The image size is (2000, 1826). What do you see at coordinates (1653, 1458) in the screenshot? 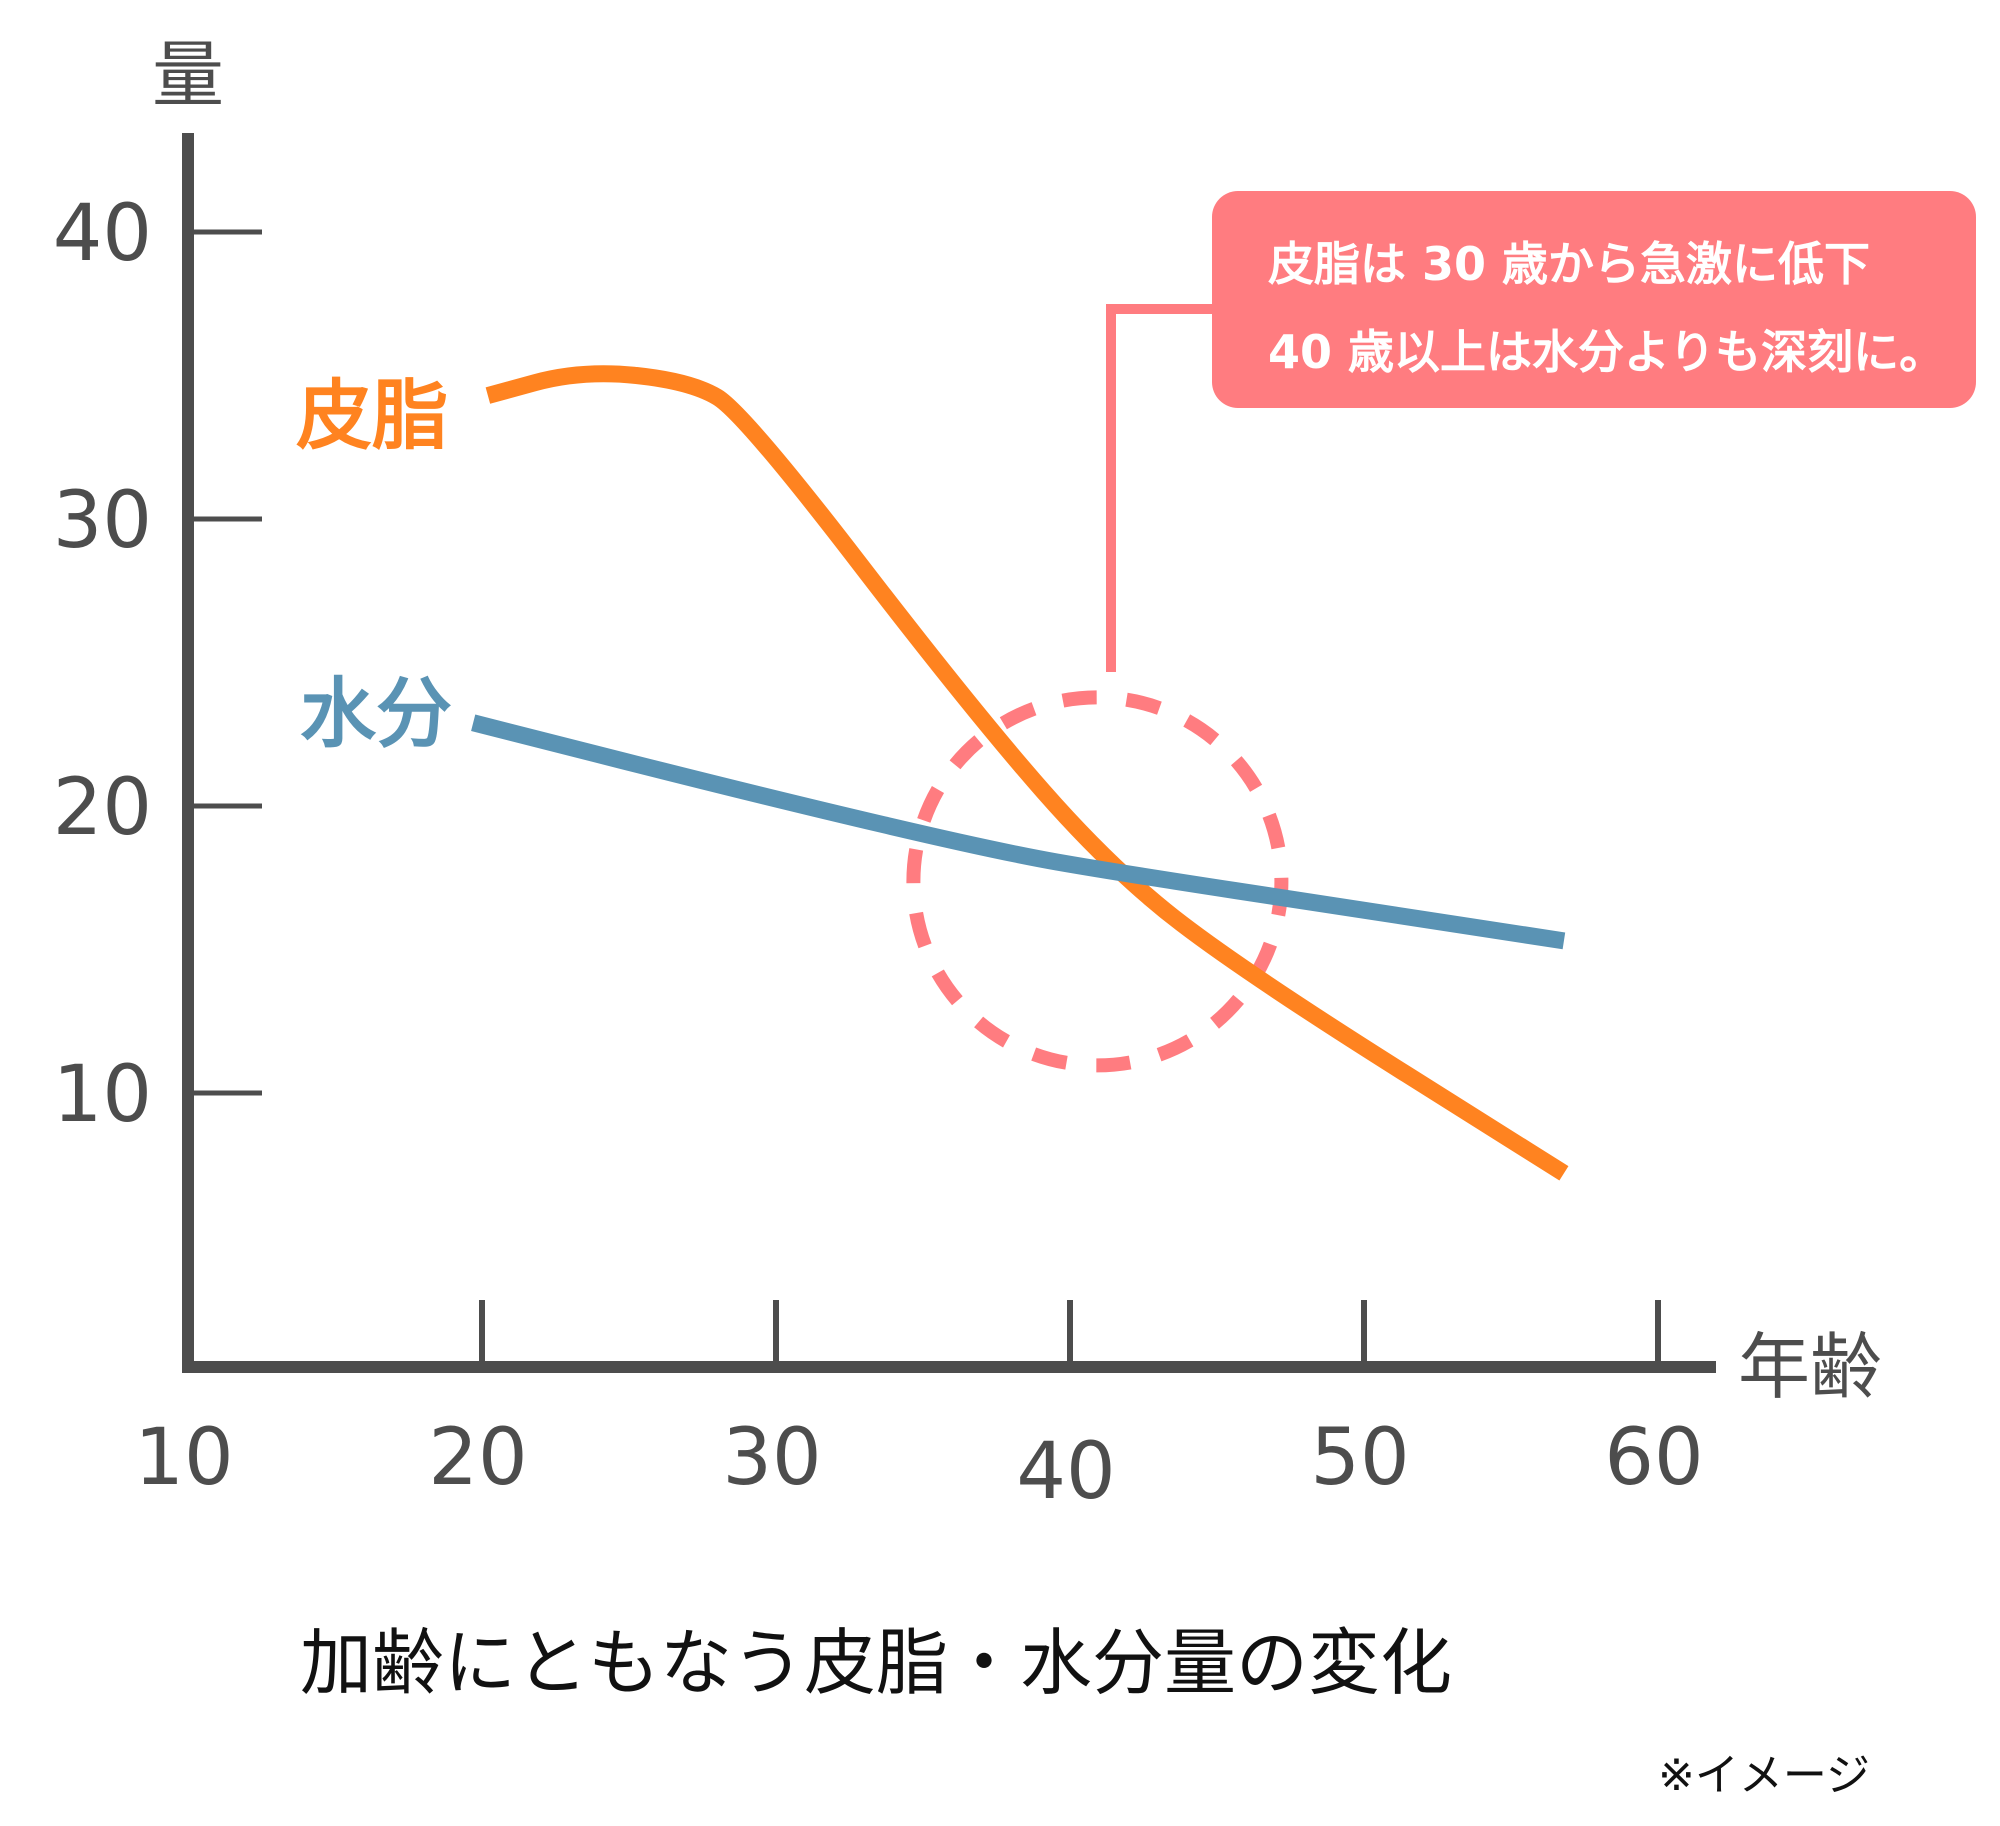
I see `x-tick-label: 60` at bounding box center [1653, 1458].